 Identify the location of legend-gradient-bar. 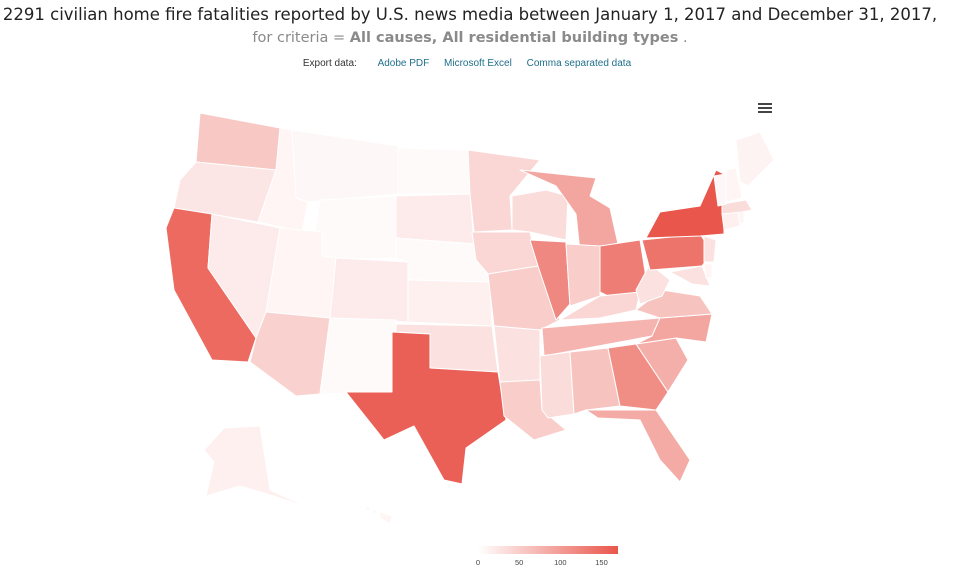
(548, 550).